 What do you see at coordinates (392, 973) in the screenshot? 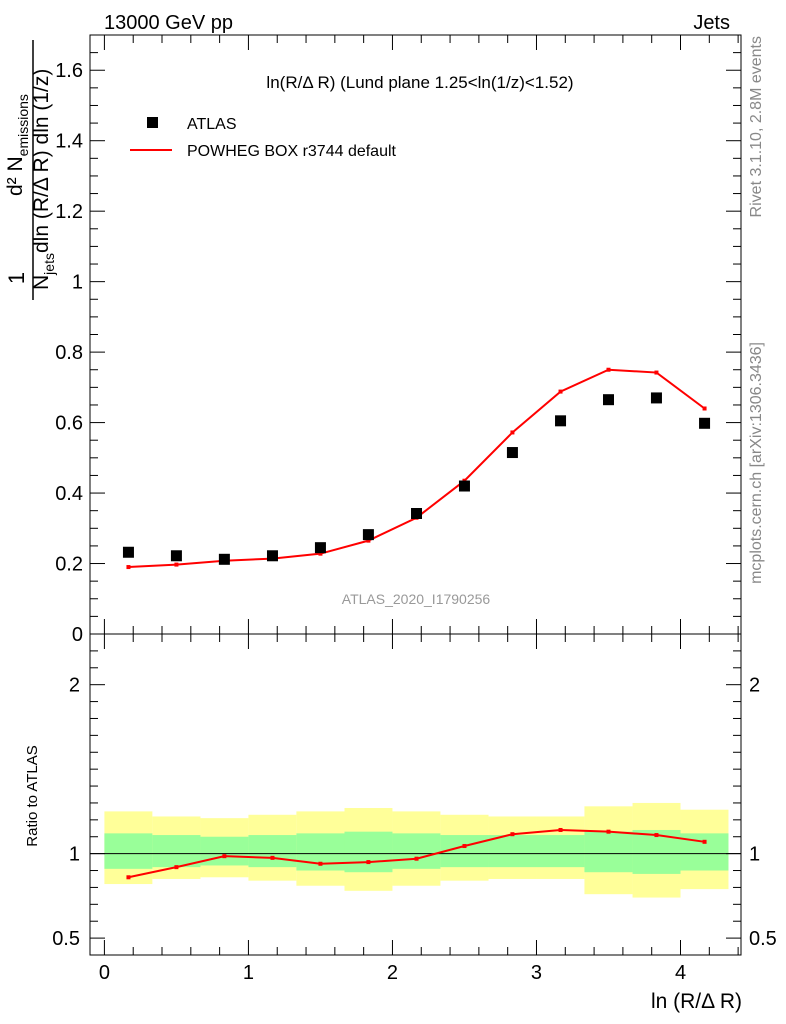
I see `x-tick-label: 2` at bounding box center [392, 973].